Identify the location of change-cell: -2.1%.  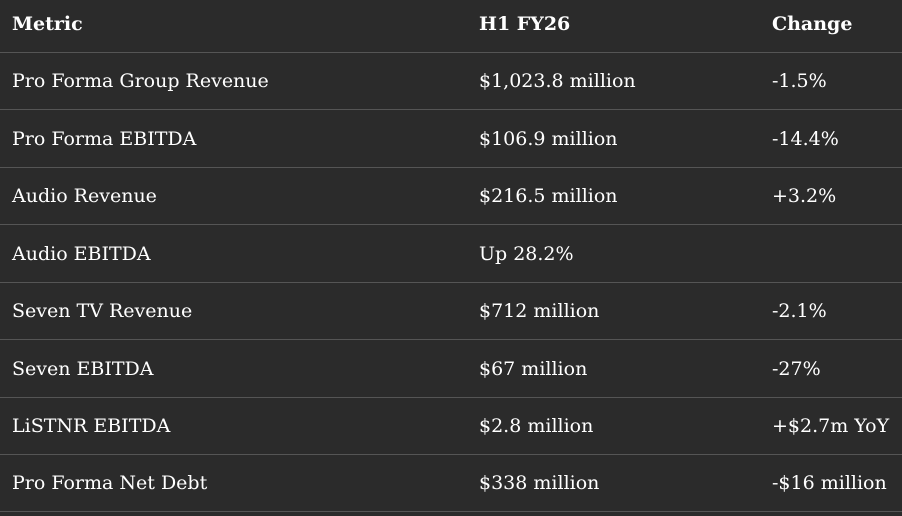
(799, 311).